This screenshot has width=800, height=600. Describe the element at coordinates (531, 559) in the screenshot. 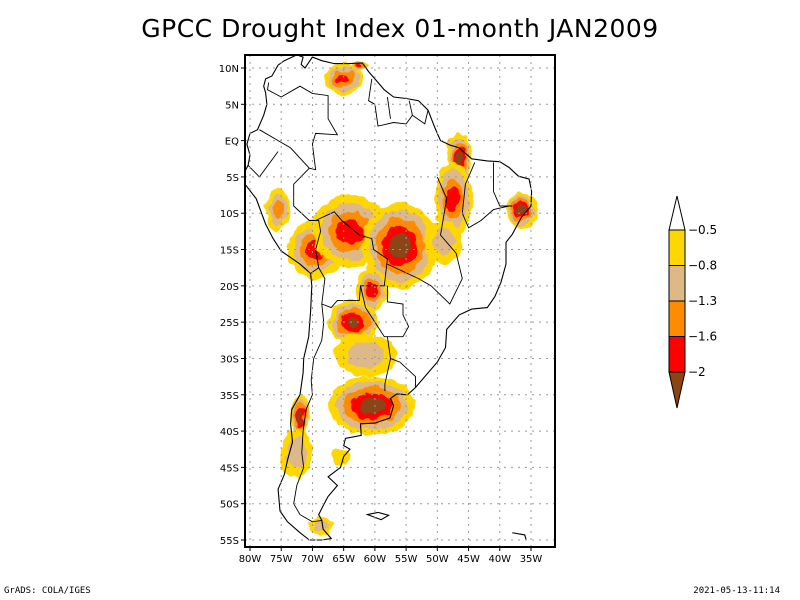

I see `x-tick-label: 35W` at that location.